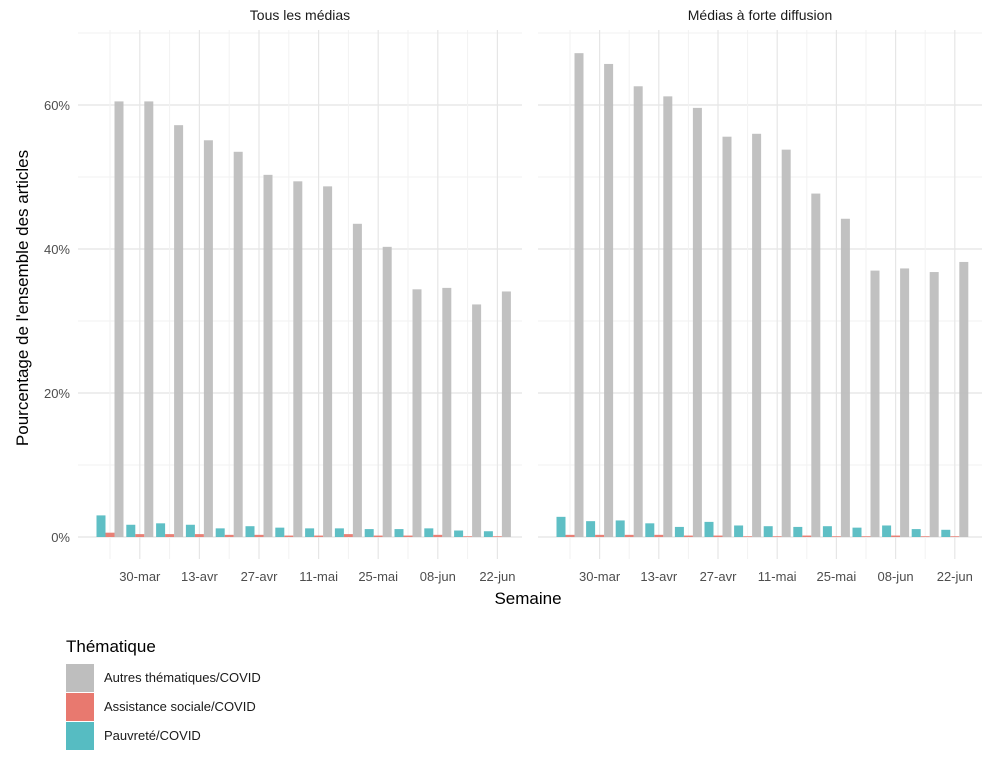 The height and width of the screenshot is (762, 1000). Describe the element at coordinates (57, 321) in the screenshot. I see `y-axis: 0% 20% 40% 60%` at that location.